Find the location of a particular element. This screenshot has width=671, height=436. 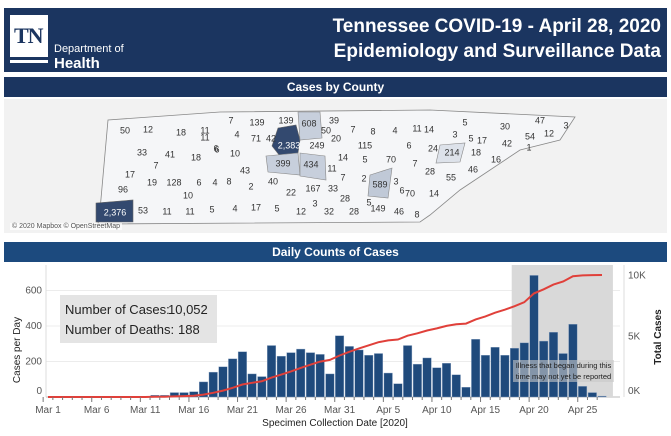

county-label: 55 is located at coordinates (451, 177).